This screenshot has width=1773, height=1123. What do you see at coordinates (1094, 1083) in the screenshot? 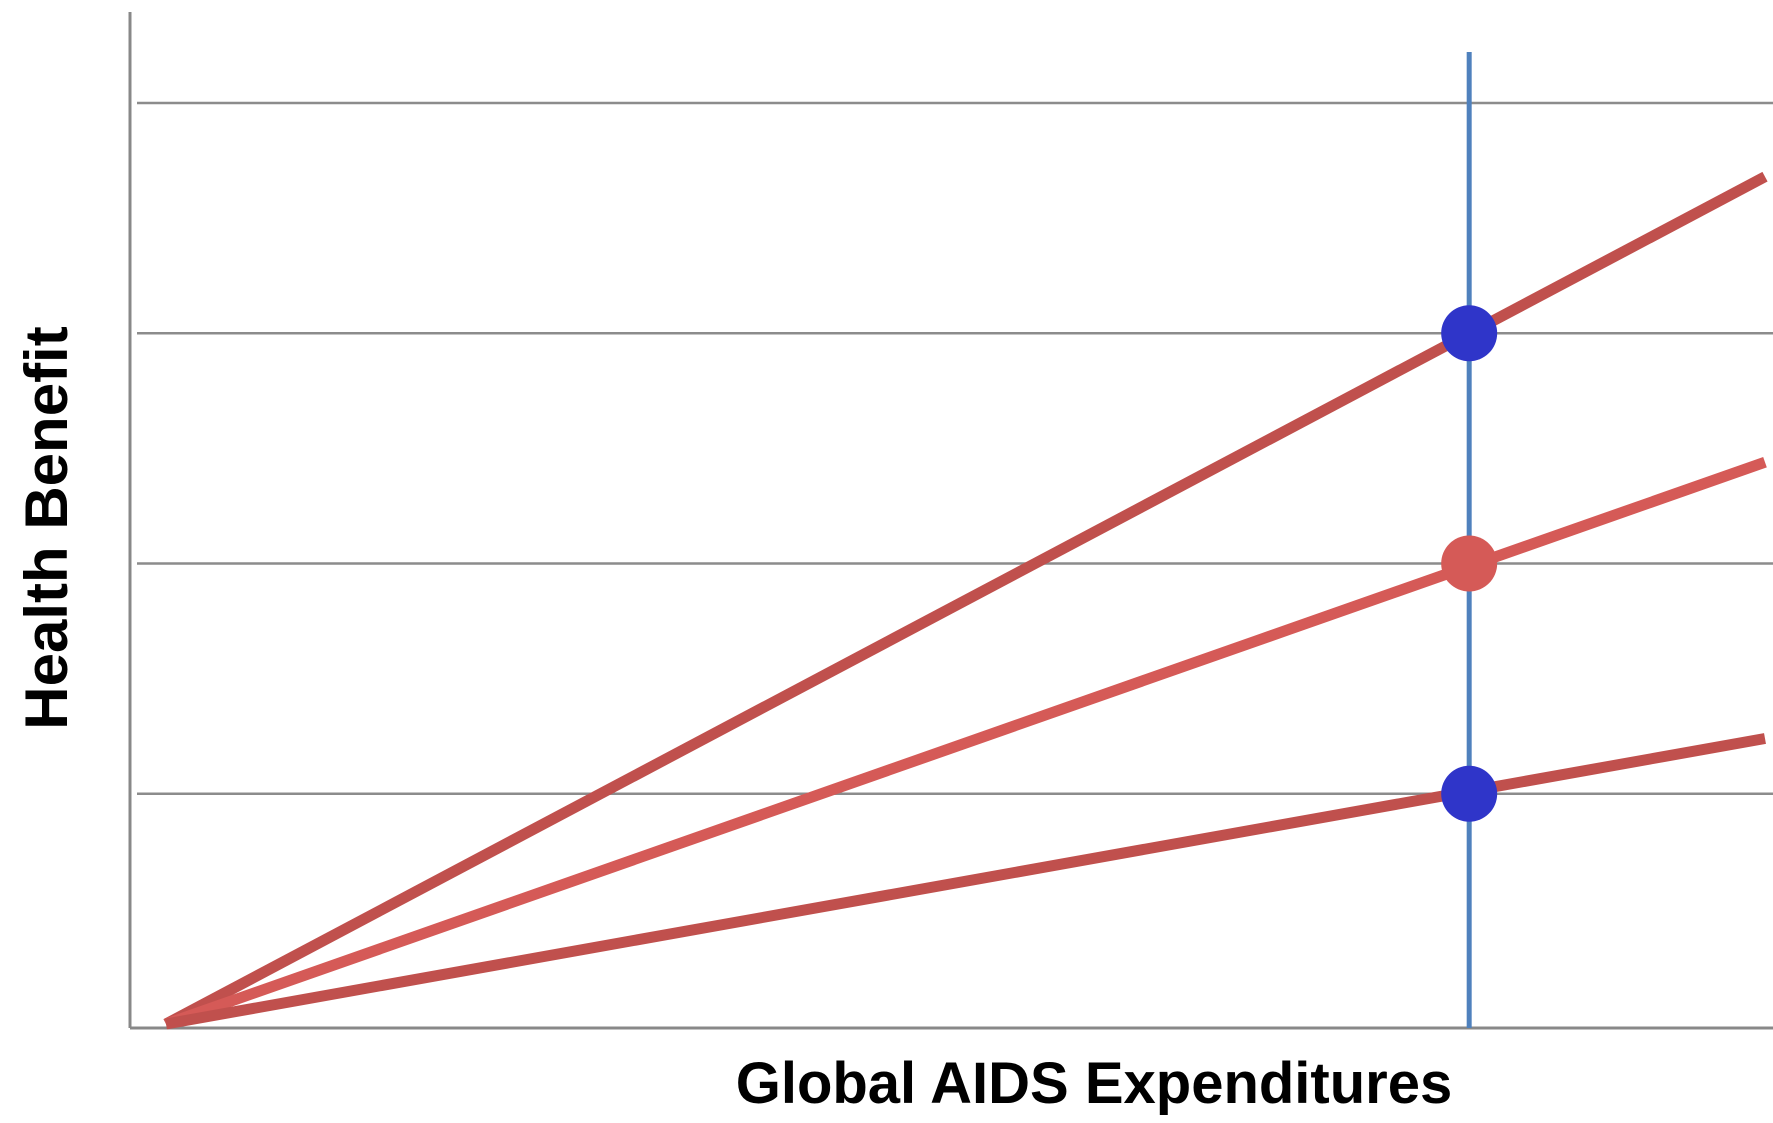
I see `x-axis-title: Global AIDS Expenditures` at bounding box center [1094, 1083].